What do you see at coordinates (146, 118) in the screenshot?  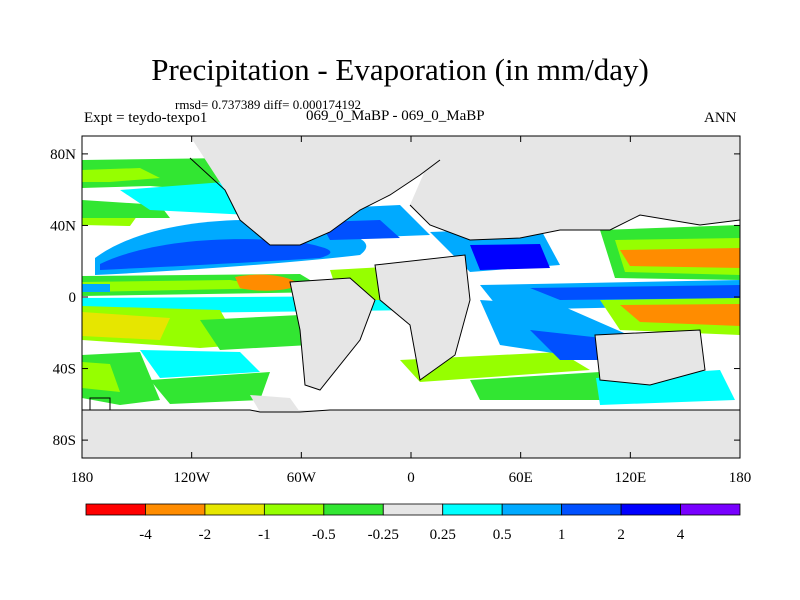 I see `experiment-label: Expt = teydo-texpo1` at bounding box center [146, 118].